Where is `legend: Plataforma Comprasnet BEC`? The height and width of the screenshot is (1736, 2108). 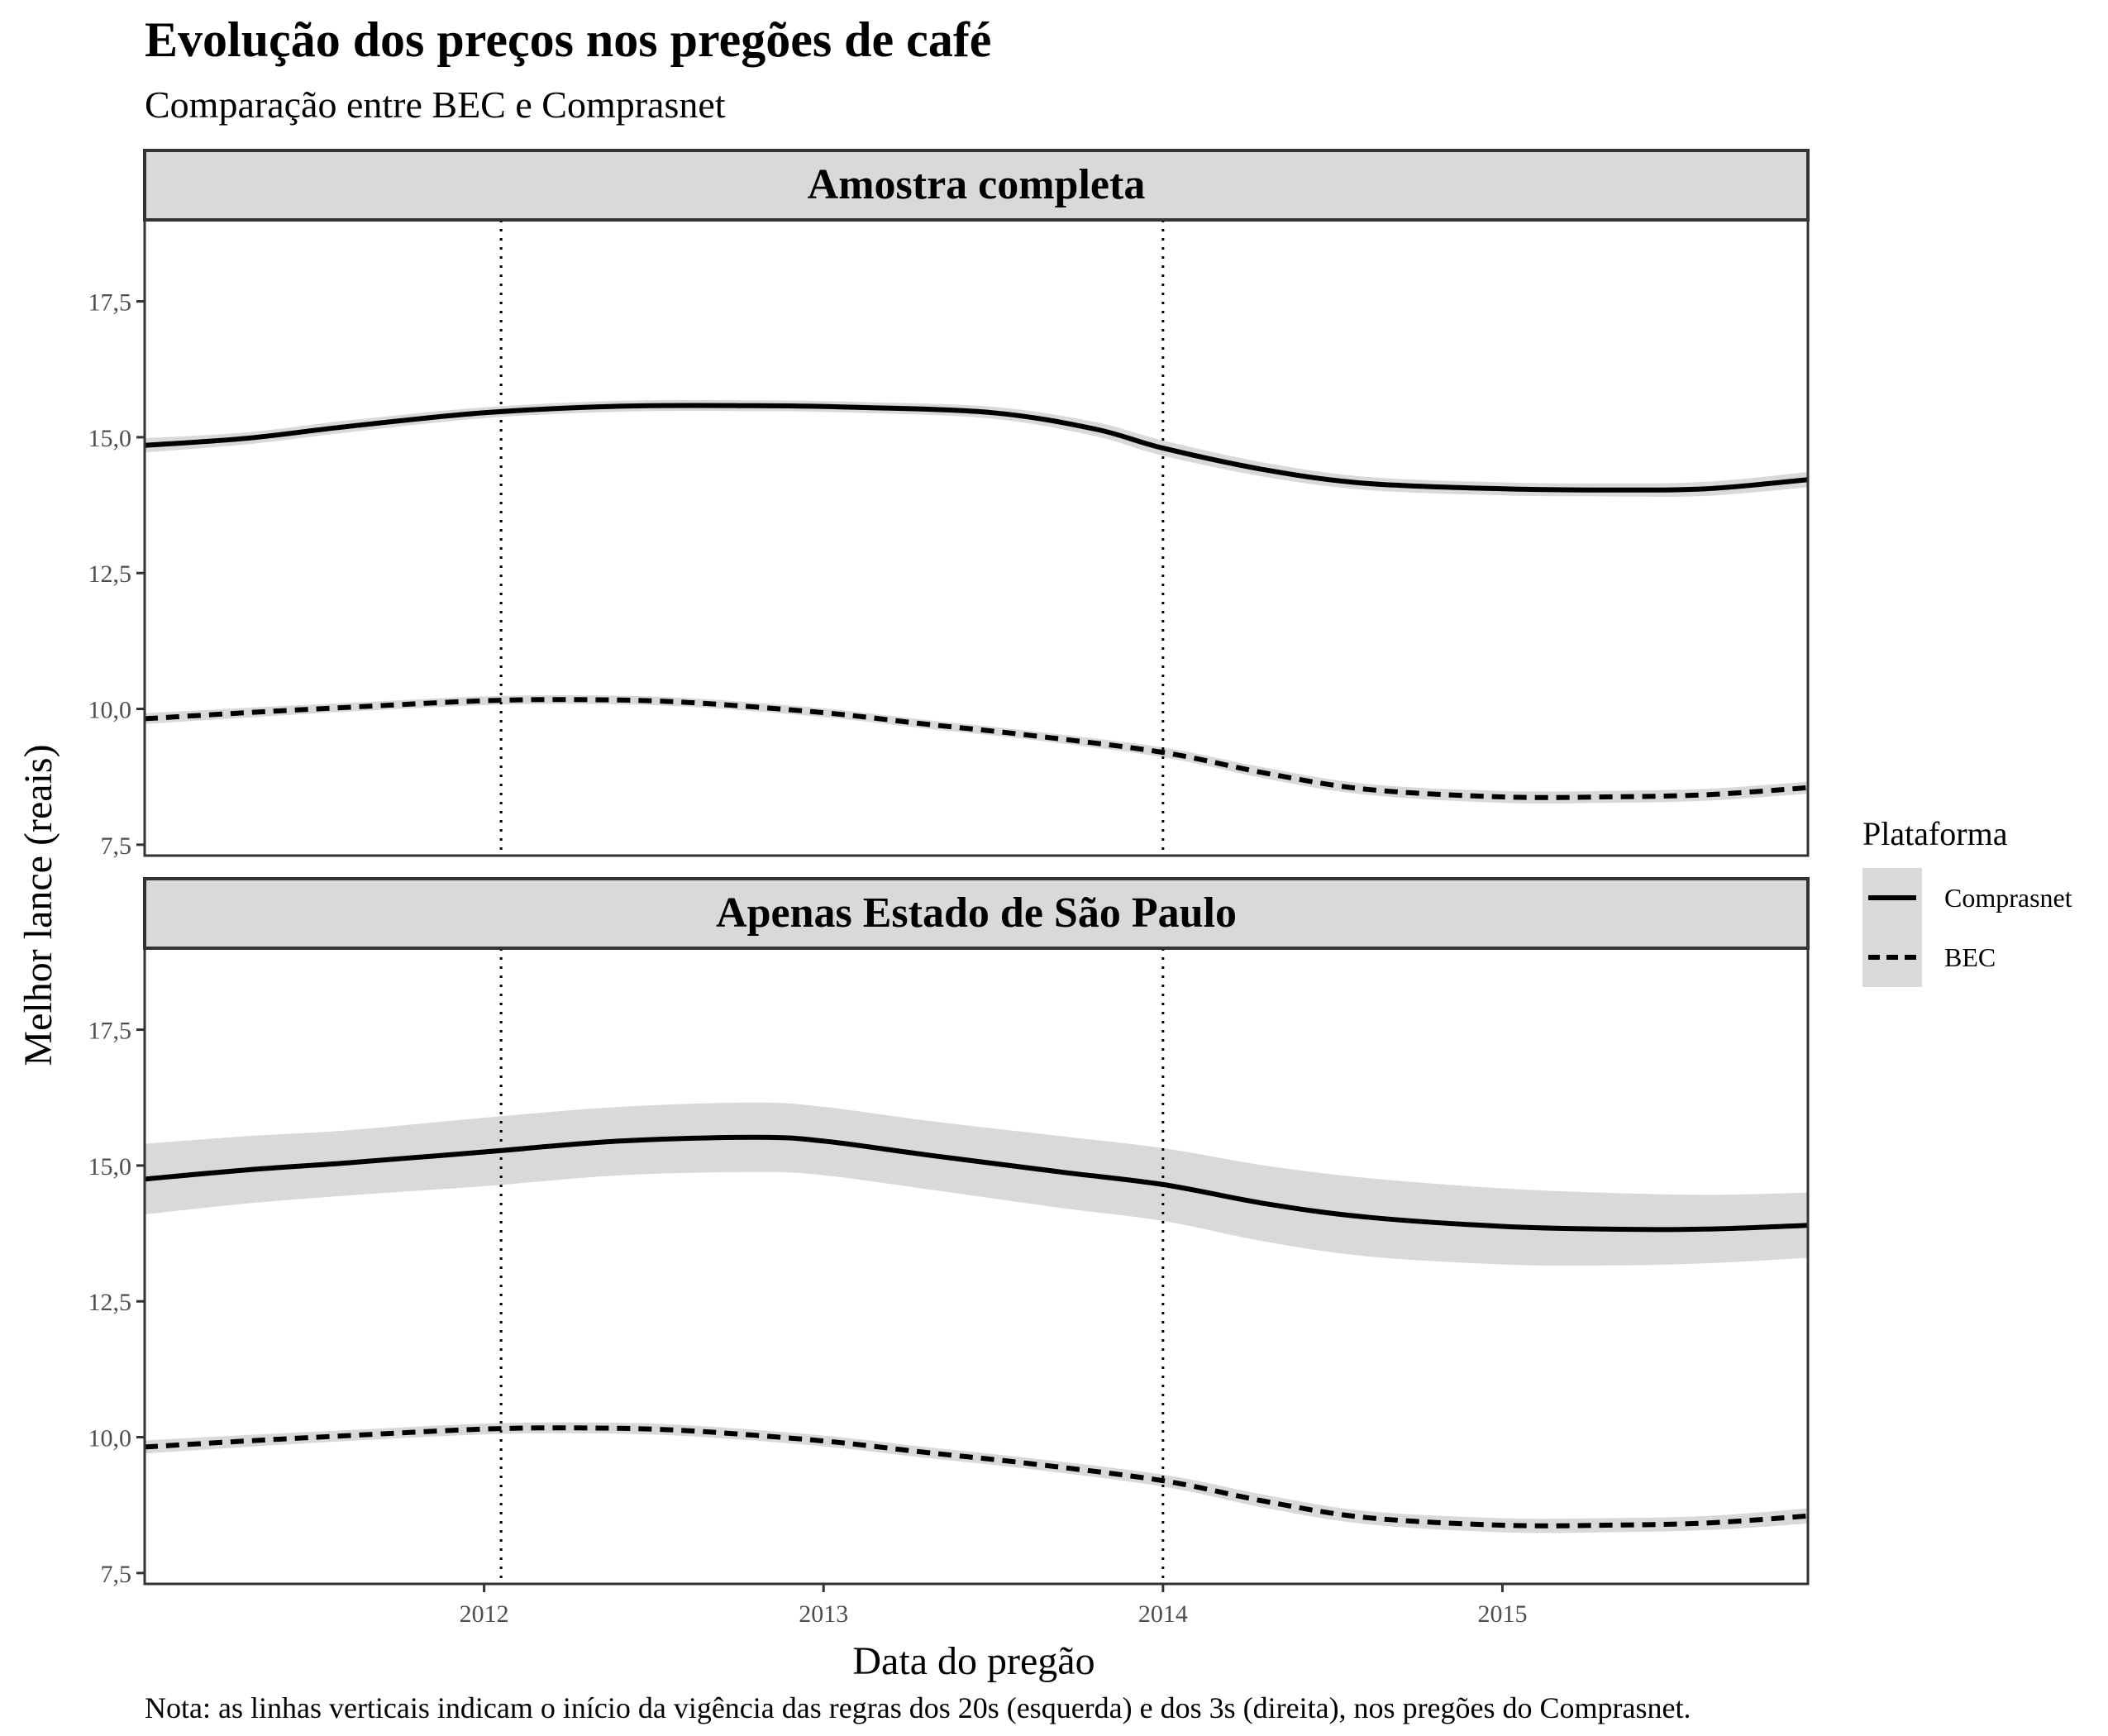
legend: Plataforma Comprasnet BEC is located at coordinates (1967, 901).